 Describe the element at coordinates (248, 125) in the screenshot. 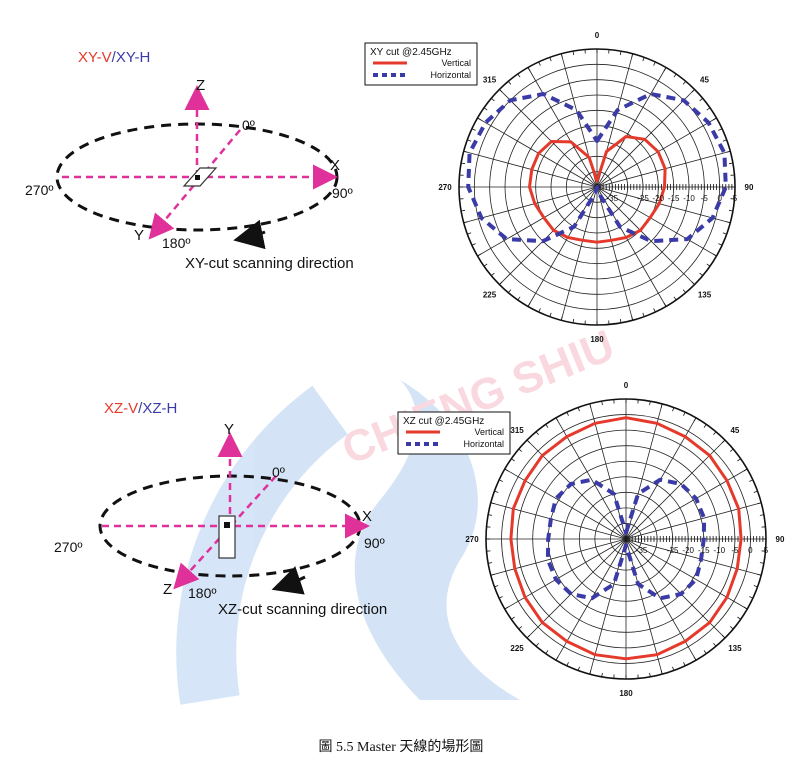

I see `xy-angle-0: 0º` at that location.